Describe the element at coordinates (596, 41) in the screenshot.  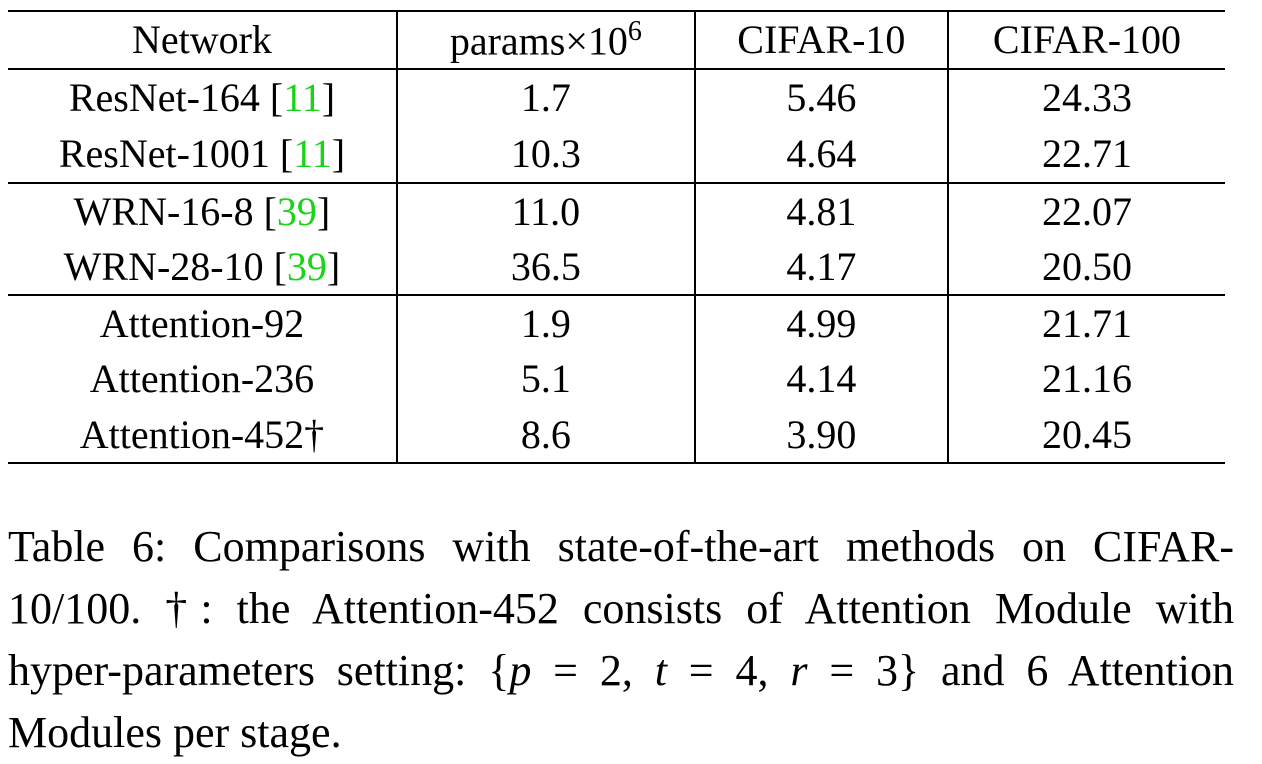
I see `header-params-times: ×10` at that location.